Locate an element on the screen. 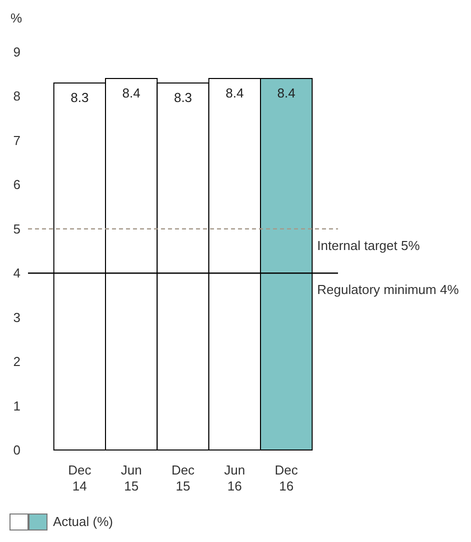 This screenshot has width=471, height=542. y-tick-label: 9 is located at coordinates (16, 52).